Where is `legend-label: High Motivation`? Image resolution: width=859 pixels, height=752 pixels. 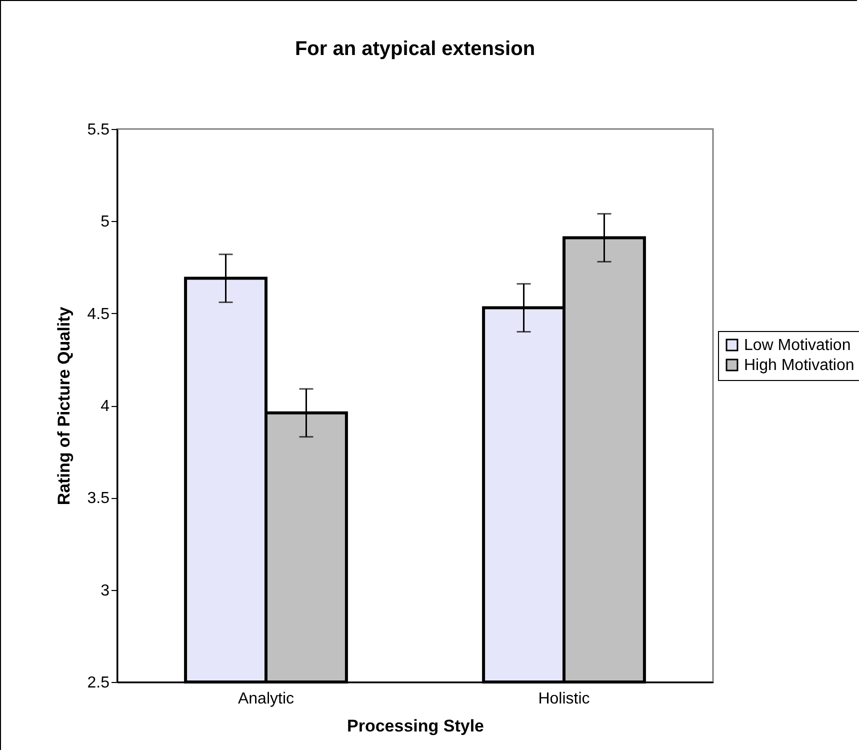
legend-label: High Motivation is located at coordinates (799, 365).